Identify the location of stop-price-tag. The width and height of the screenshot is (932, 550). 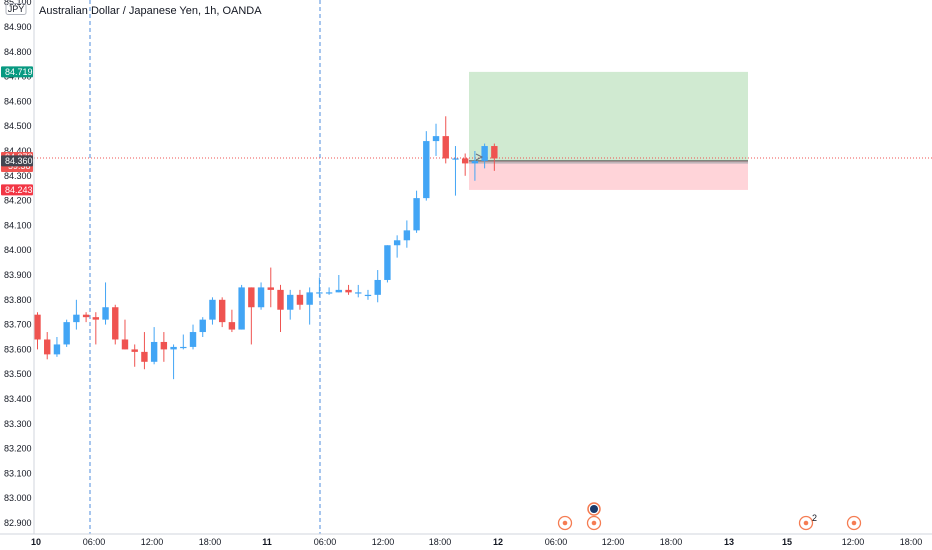
(17, 190).